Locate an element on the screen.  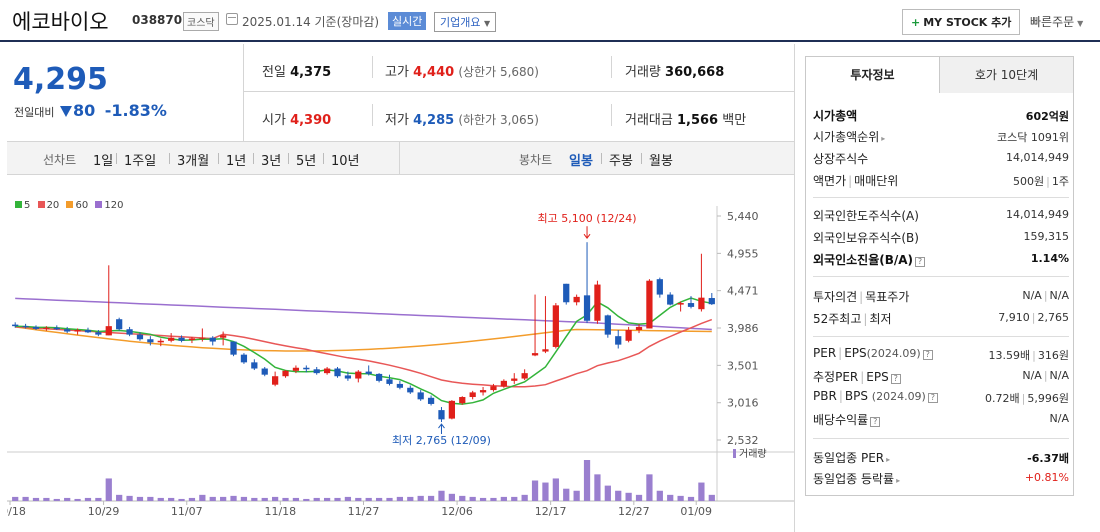
x-tick-label: 01/09 is located at coordinates (696, 511).